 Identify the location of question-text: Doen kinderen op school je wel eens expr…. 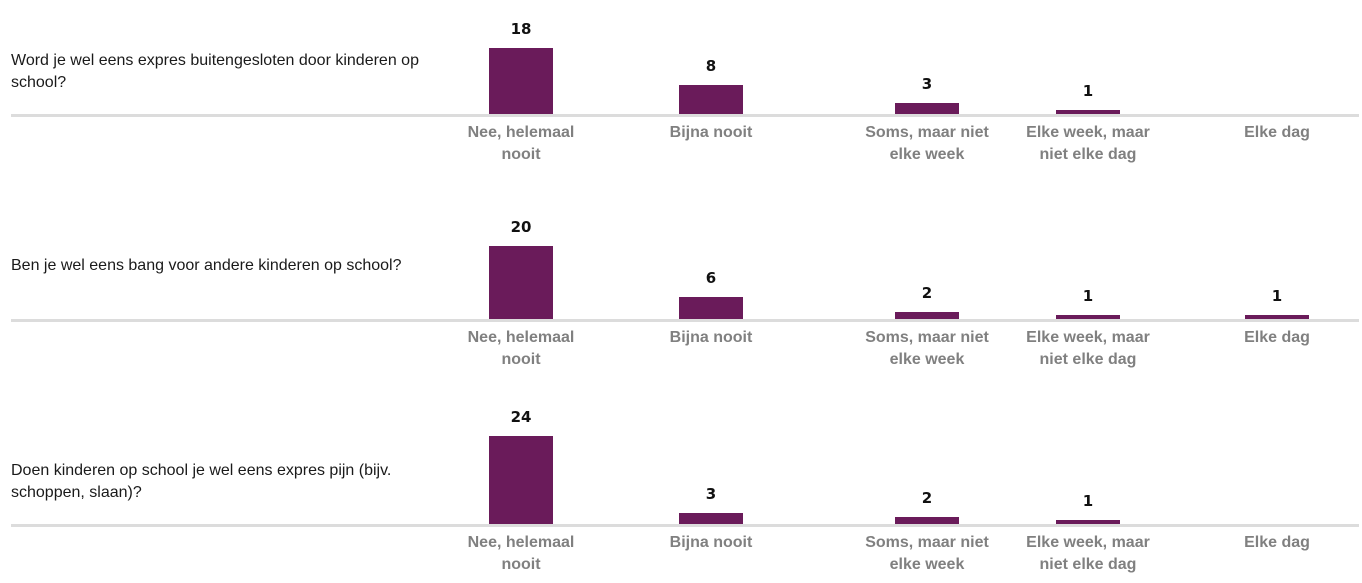
(201, 481).